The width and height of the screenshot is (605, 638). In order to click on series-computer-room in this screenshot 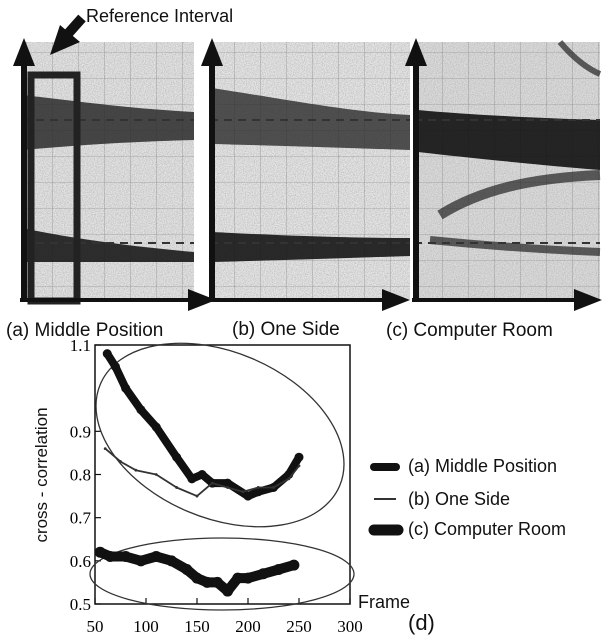, I will do `click(197, 571)`.